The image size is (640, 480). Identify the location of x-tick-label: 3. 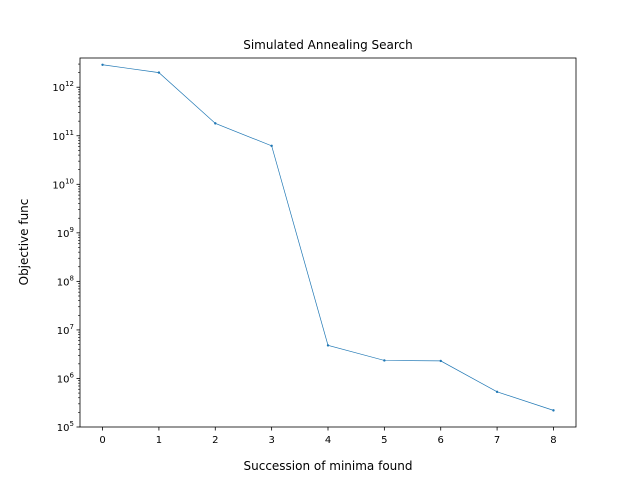
(271, 440).